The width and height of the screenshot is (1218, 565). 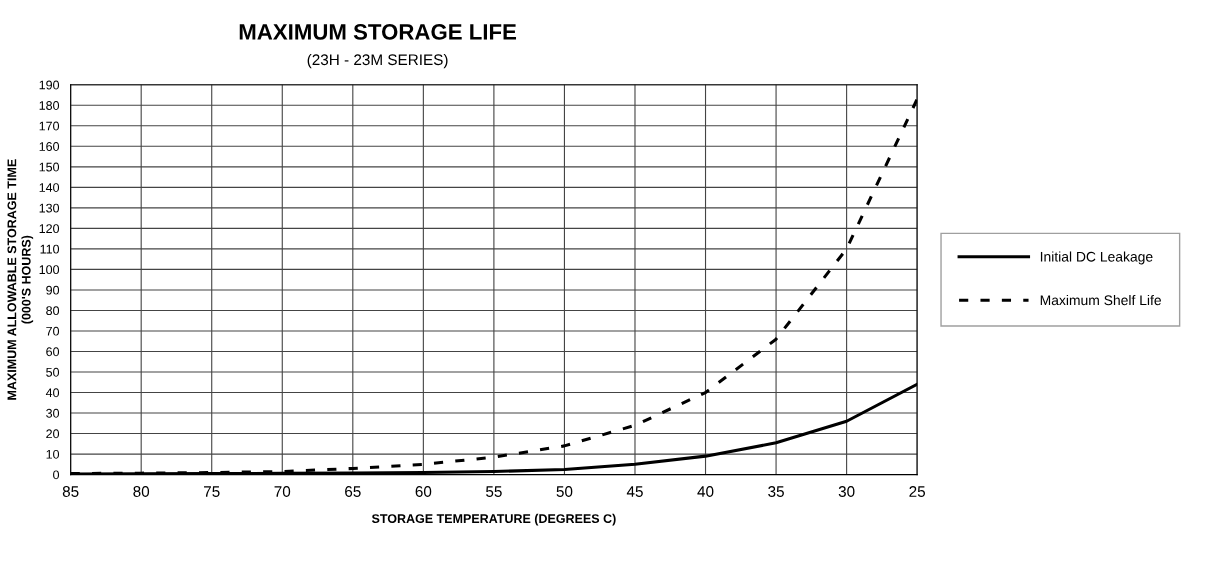 What do you see at coordinates (53, 331) in the screenshot?
I see `y-tick-label: 70` at bounding box center [53, 331].